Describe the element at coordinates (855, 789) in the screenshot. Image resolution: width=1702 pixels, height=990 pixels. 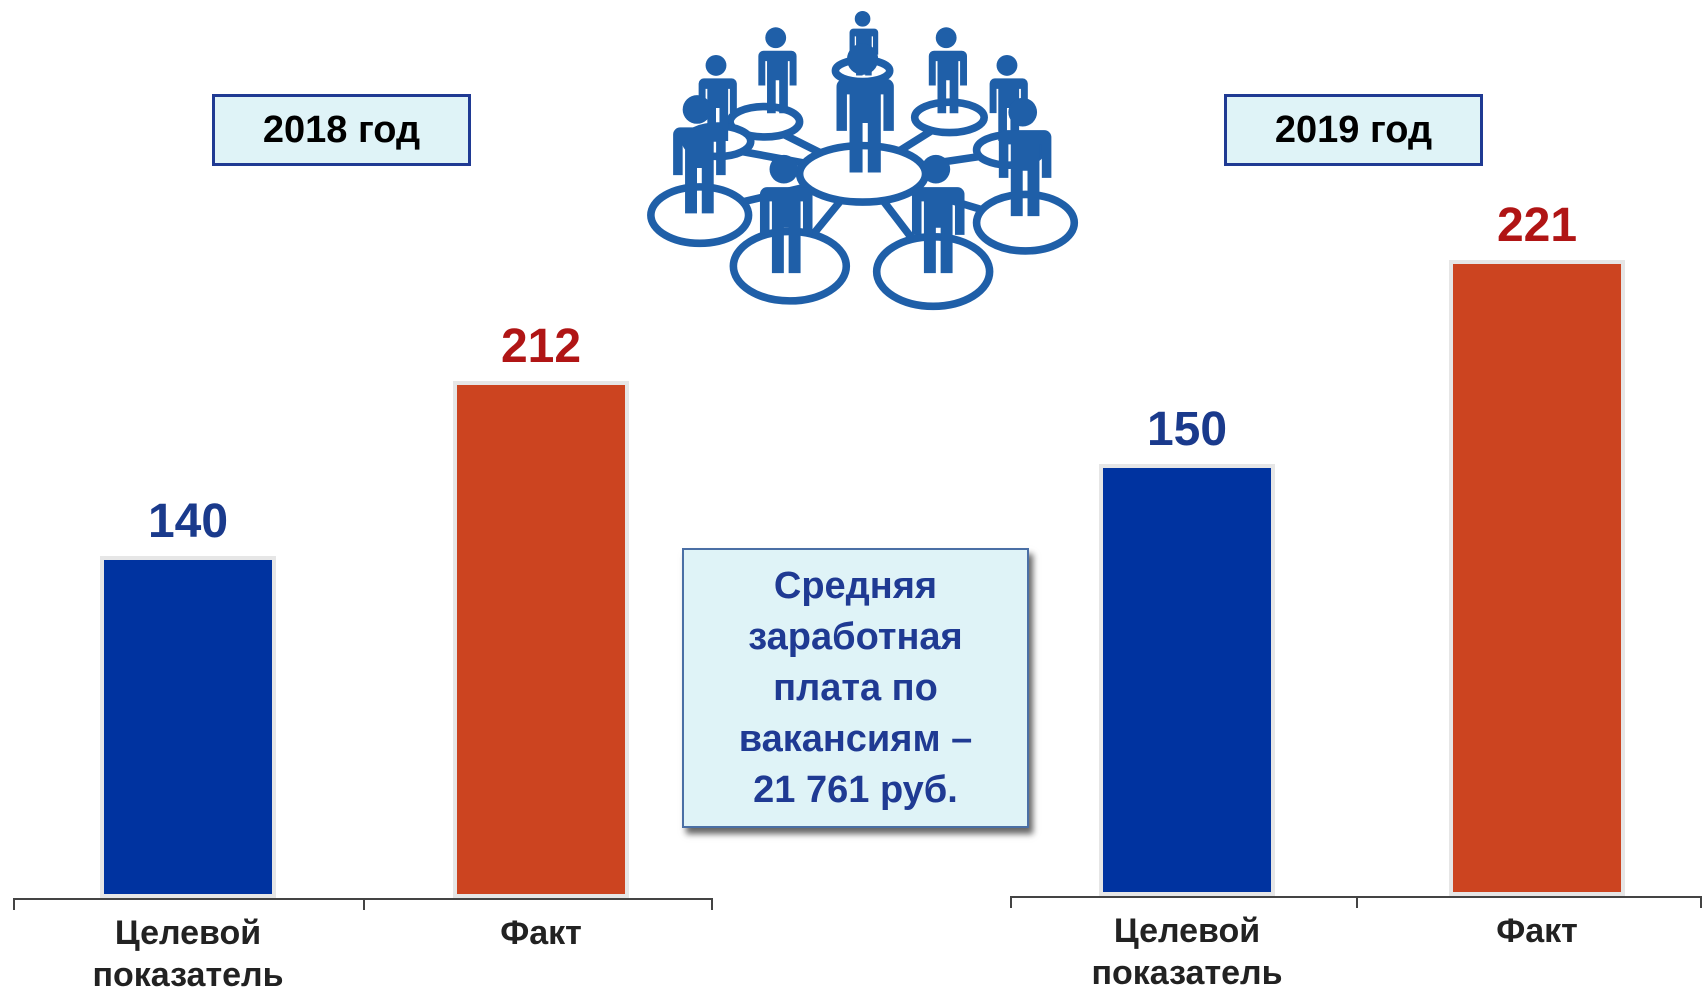
I see `note-line: 21 761 руб.` at that location.